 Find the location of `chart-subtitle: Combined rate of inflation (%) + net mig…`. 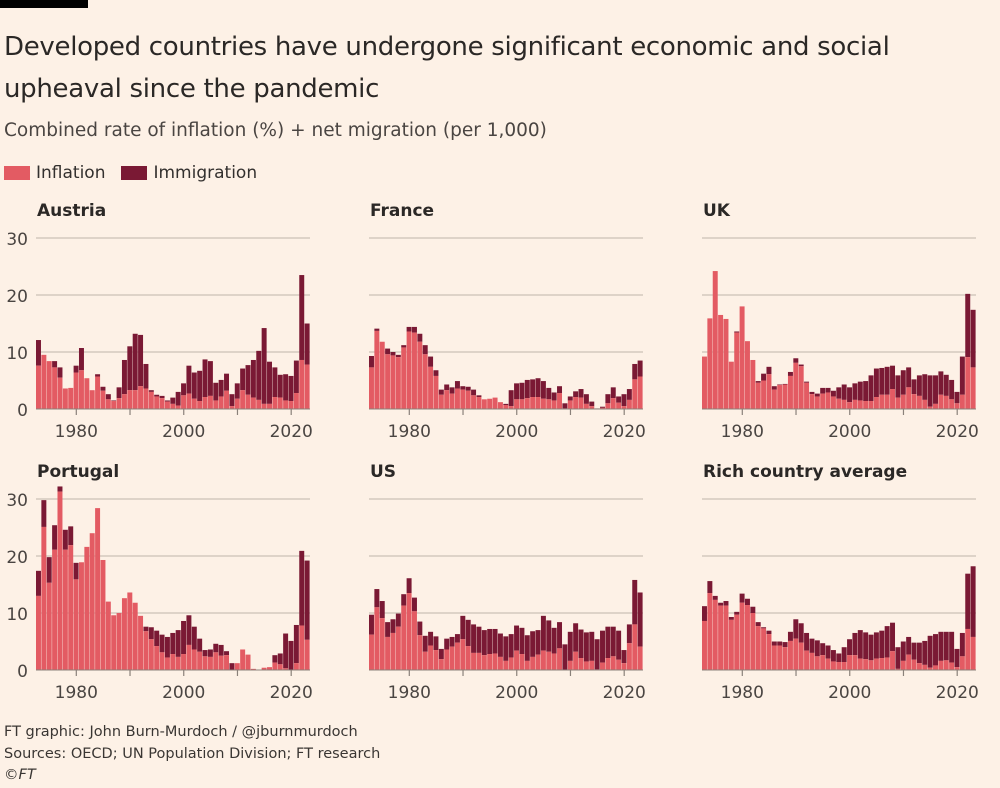

chart-subtitle: Combined rate of inflation (%) + net mig… is located at coordinates (275, 130).